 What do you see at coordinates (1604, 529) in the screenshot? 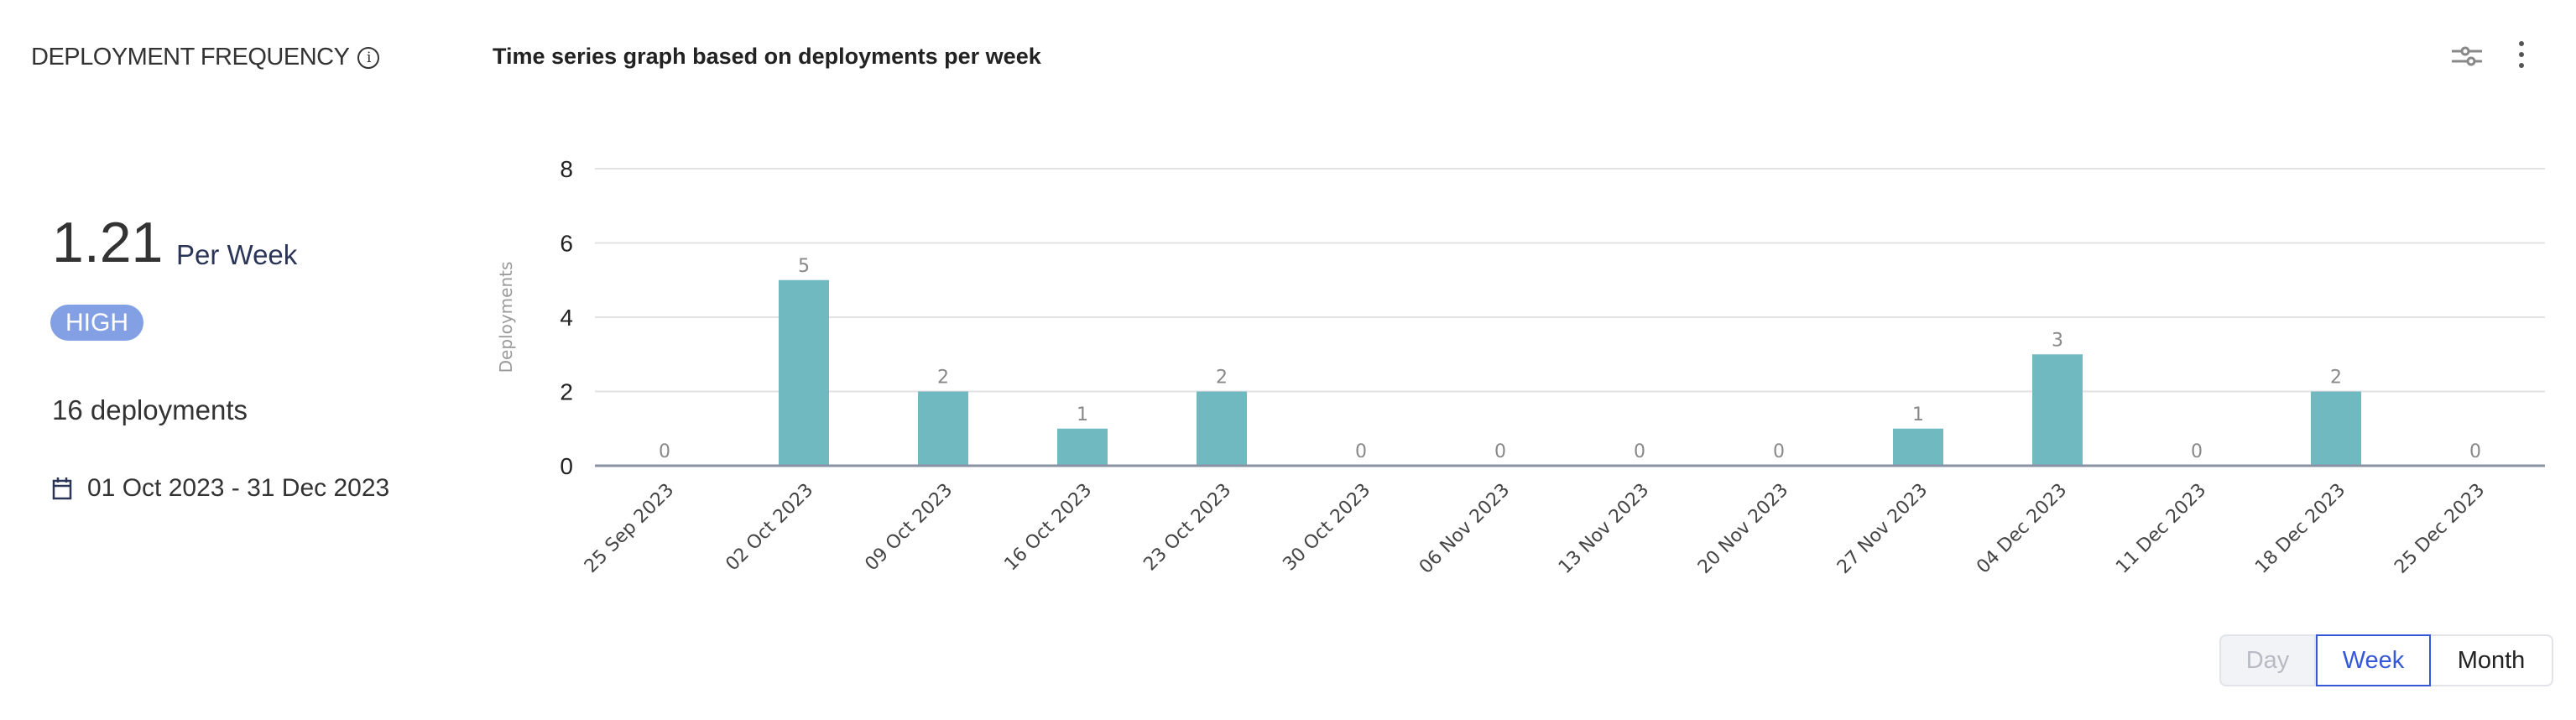
I see `x-tick-label: 13 Nov 2023` at bounding box center [1604, 529].